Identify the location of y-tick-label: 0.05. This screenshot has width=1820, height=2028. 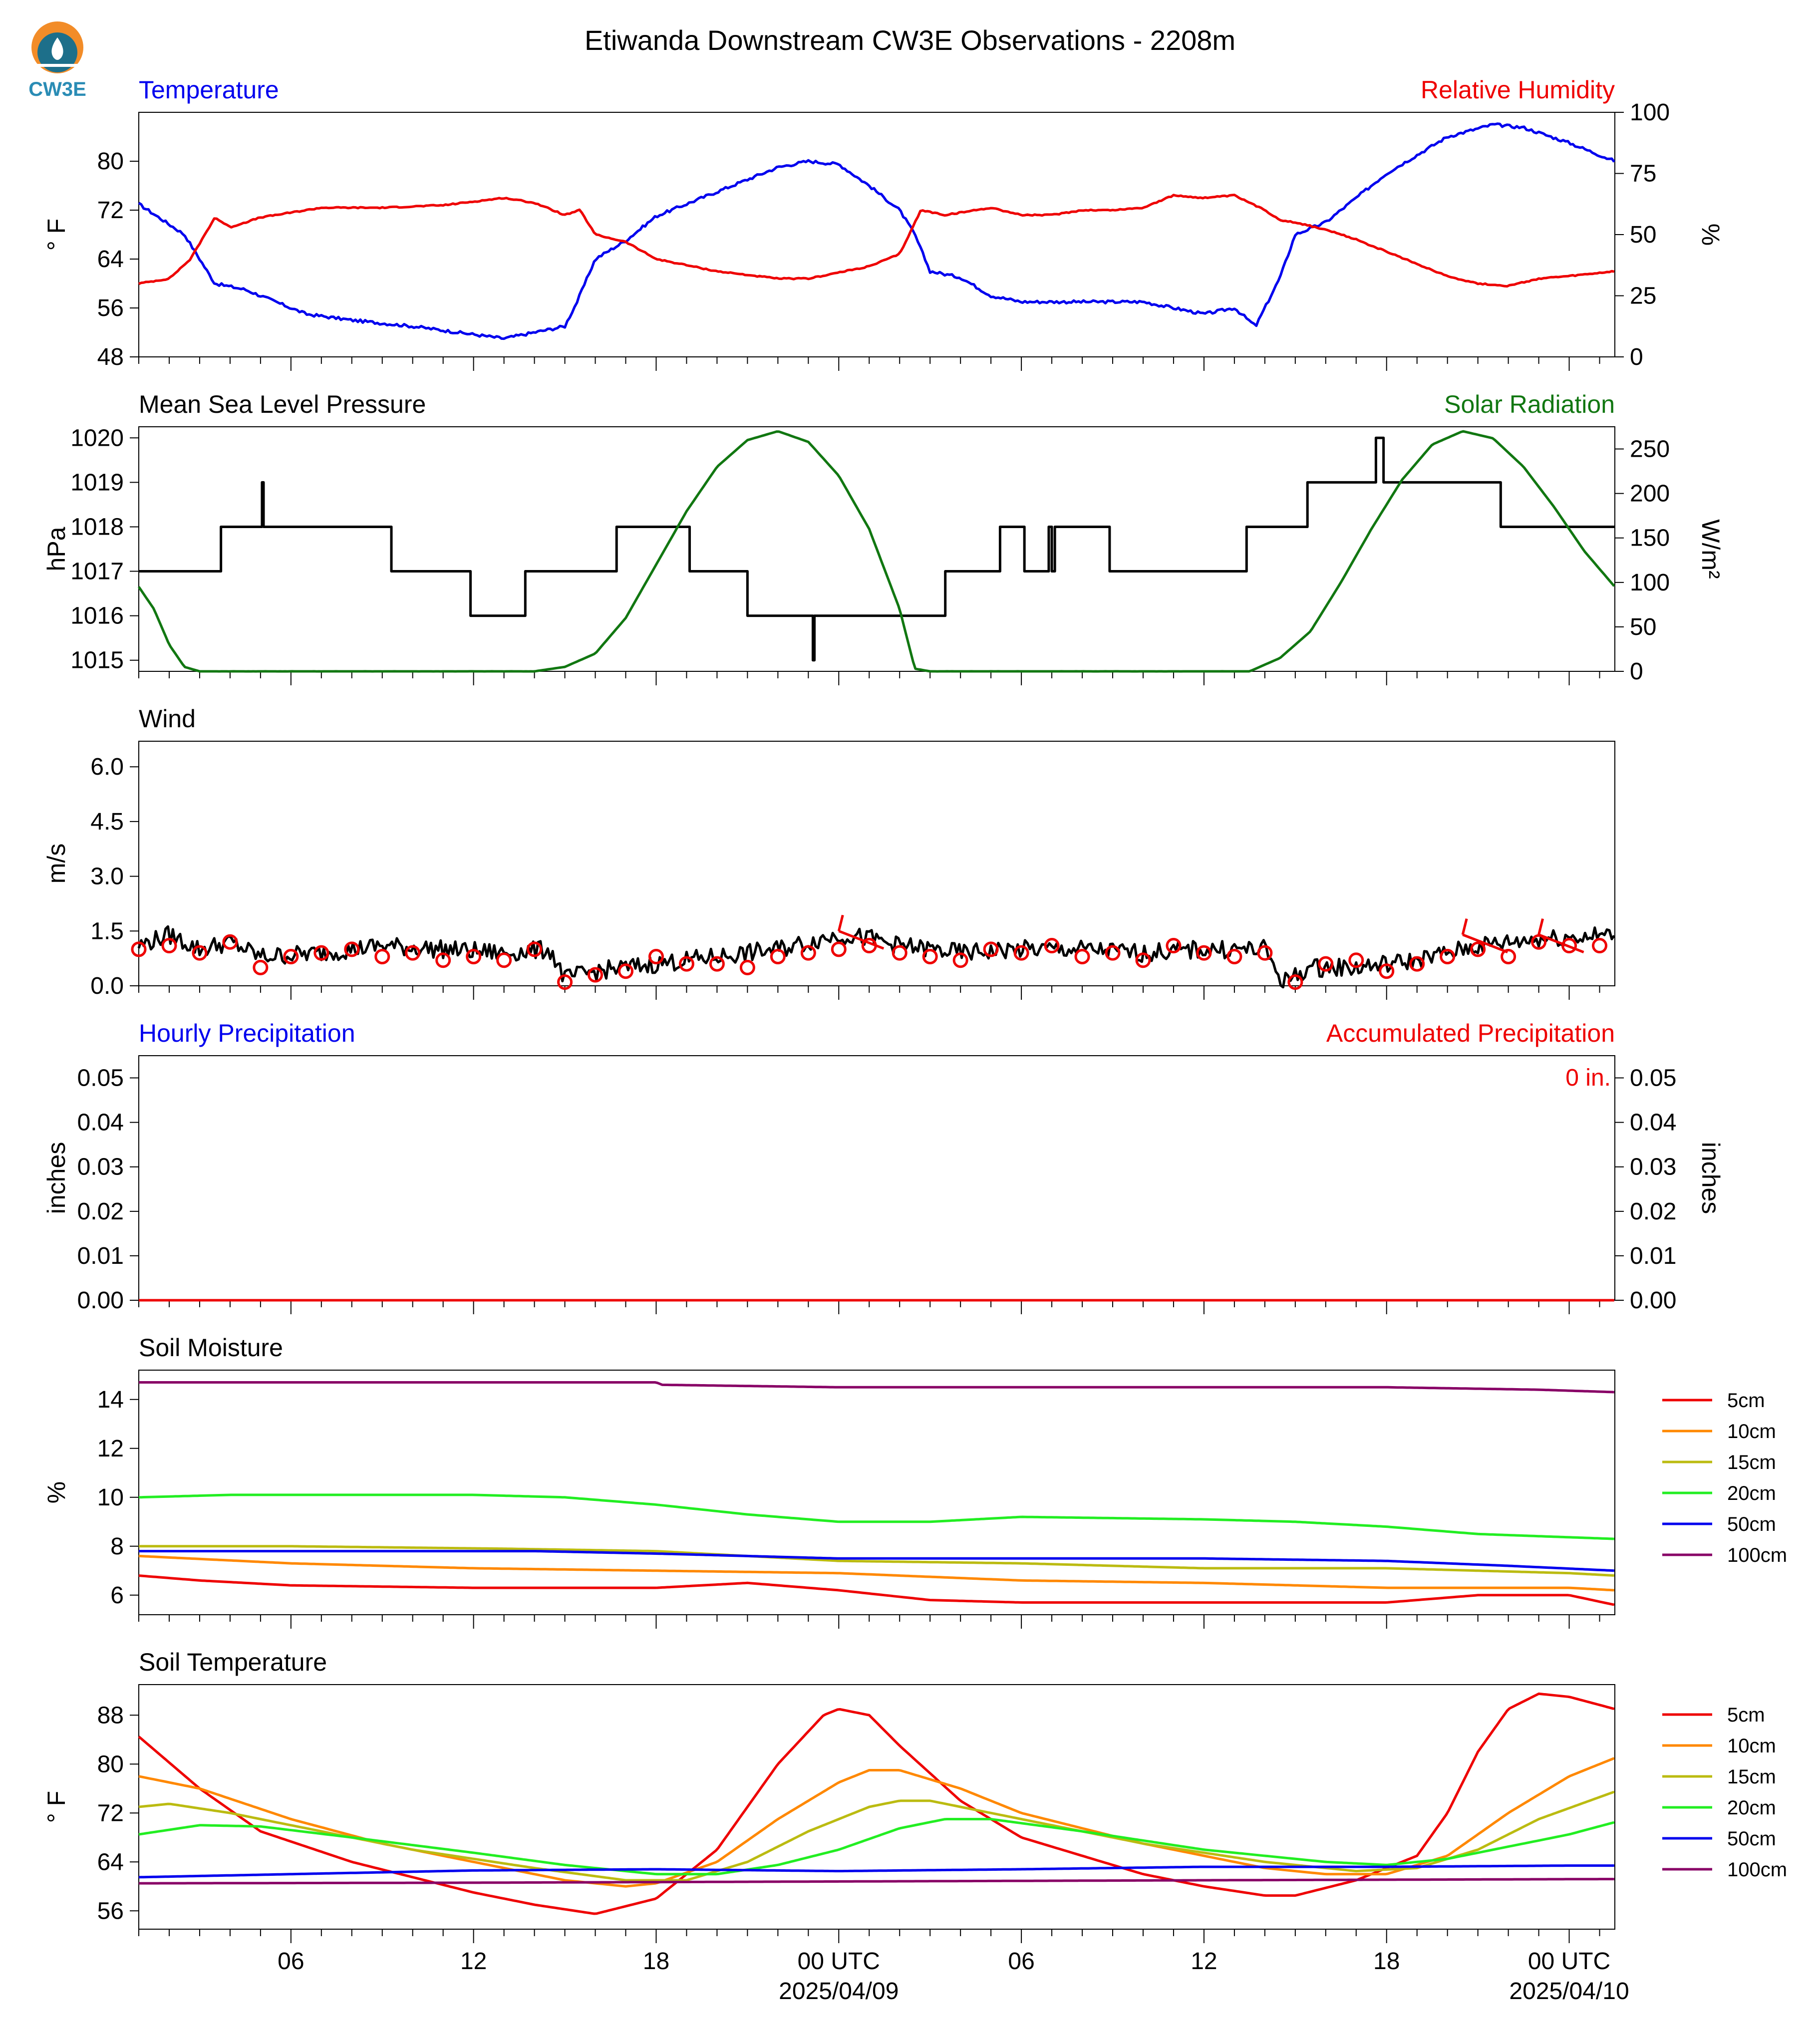
(100, 1078).